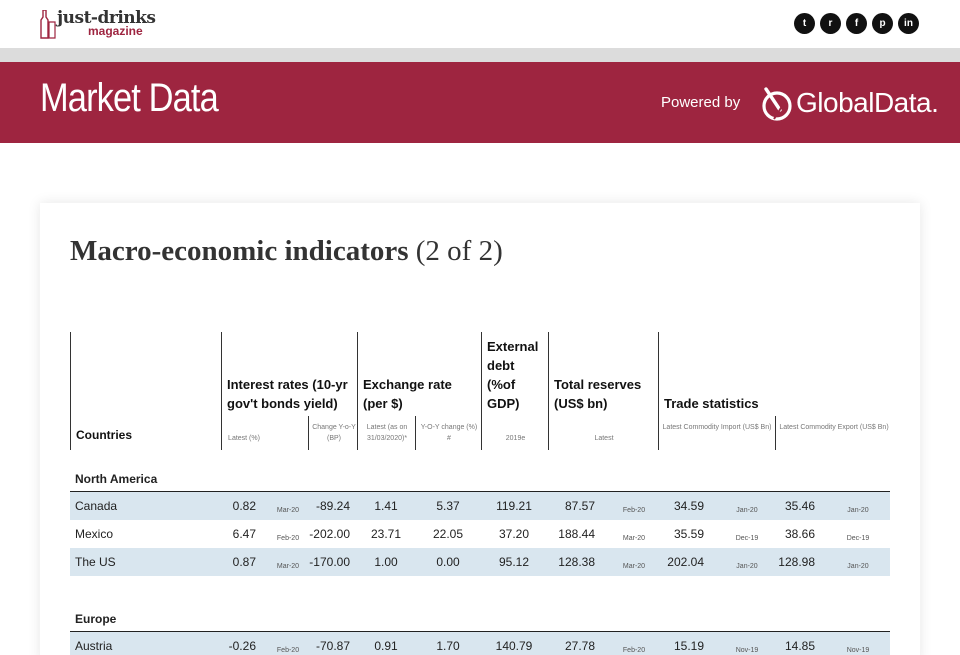  What do you see at coordinates (95, 562) in the screenshot?
I see `cell-country: The US` at bounding box center [95, 562].